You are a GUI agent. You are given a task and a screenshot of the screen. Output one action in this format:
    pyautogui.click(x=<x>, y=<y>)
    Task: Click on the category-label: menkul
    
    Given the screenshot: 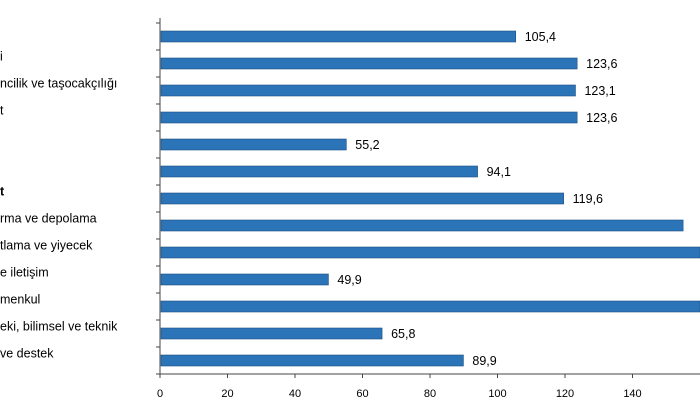 What is the action you would take?
    pyautogui.click(x=20, y=300)
    